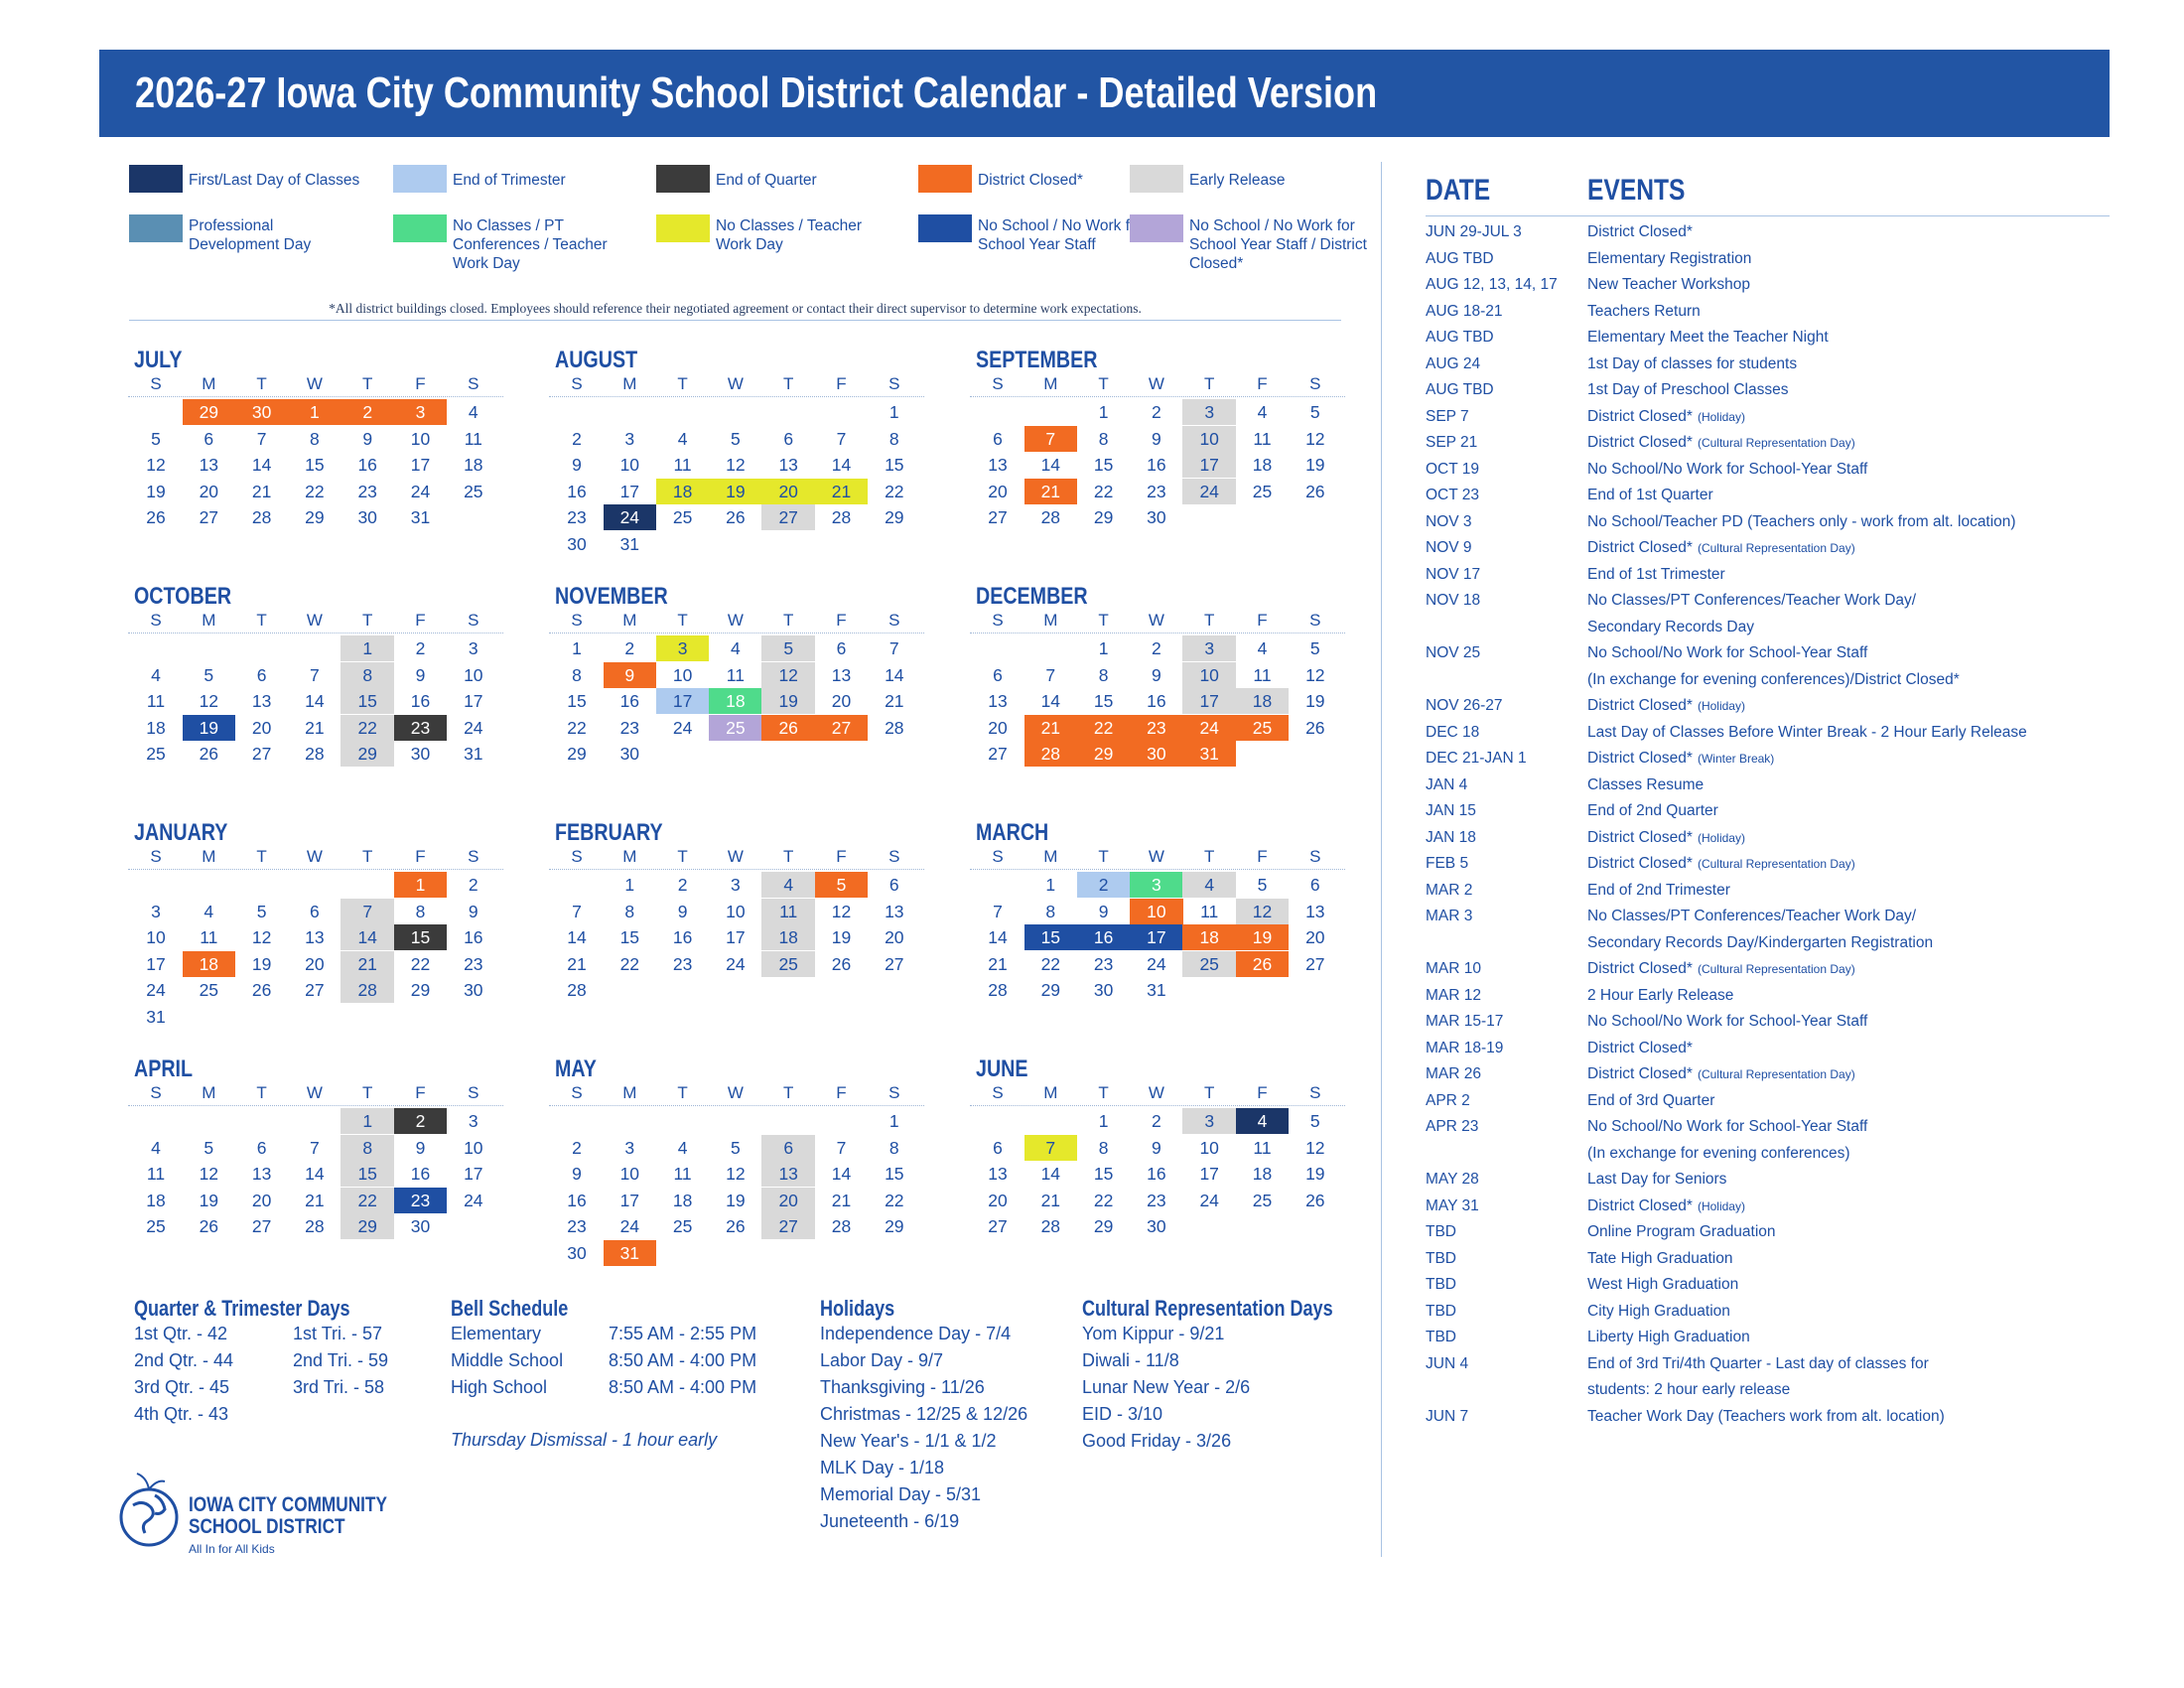  I want to click on event-date: DEC 18, so click(1453, 732).